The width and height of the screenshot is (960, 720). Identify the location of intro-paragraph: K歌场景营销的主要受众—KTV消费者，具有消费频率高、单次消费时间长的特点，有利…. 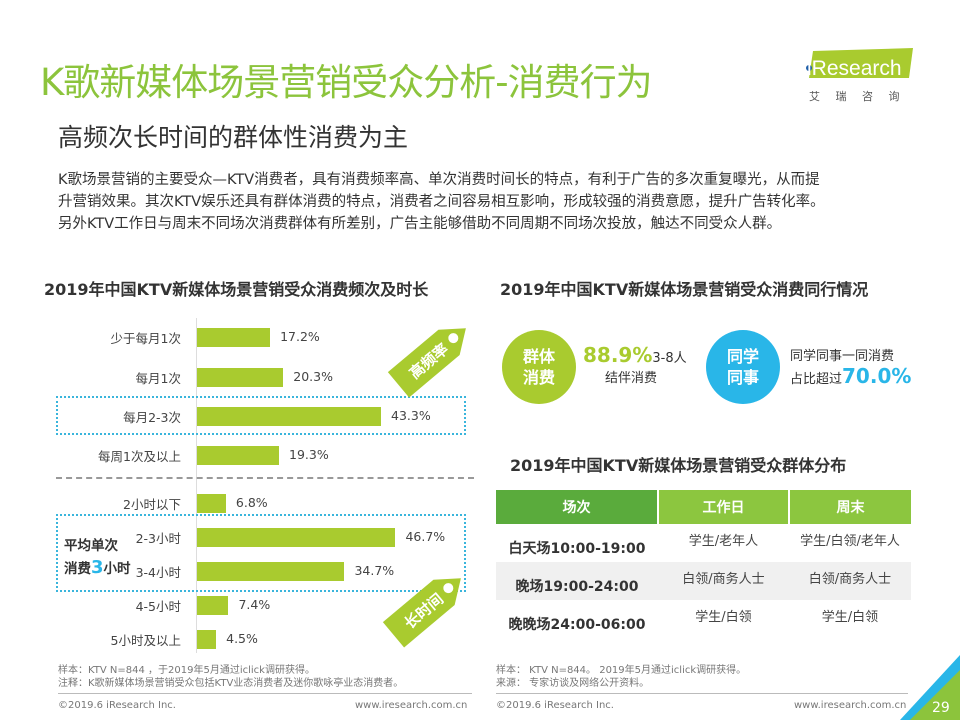
(488, 202).